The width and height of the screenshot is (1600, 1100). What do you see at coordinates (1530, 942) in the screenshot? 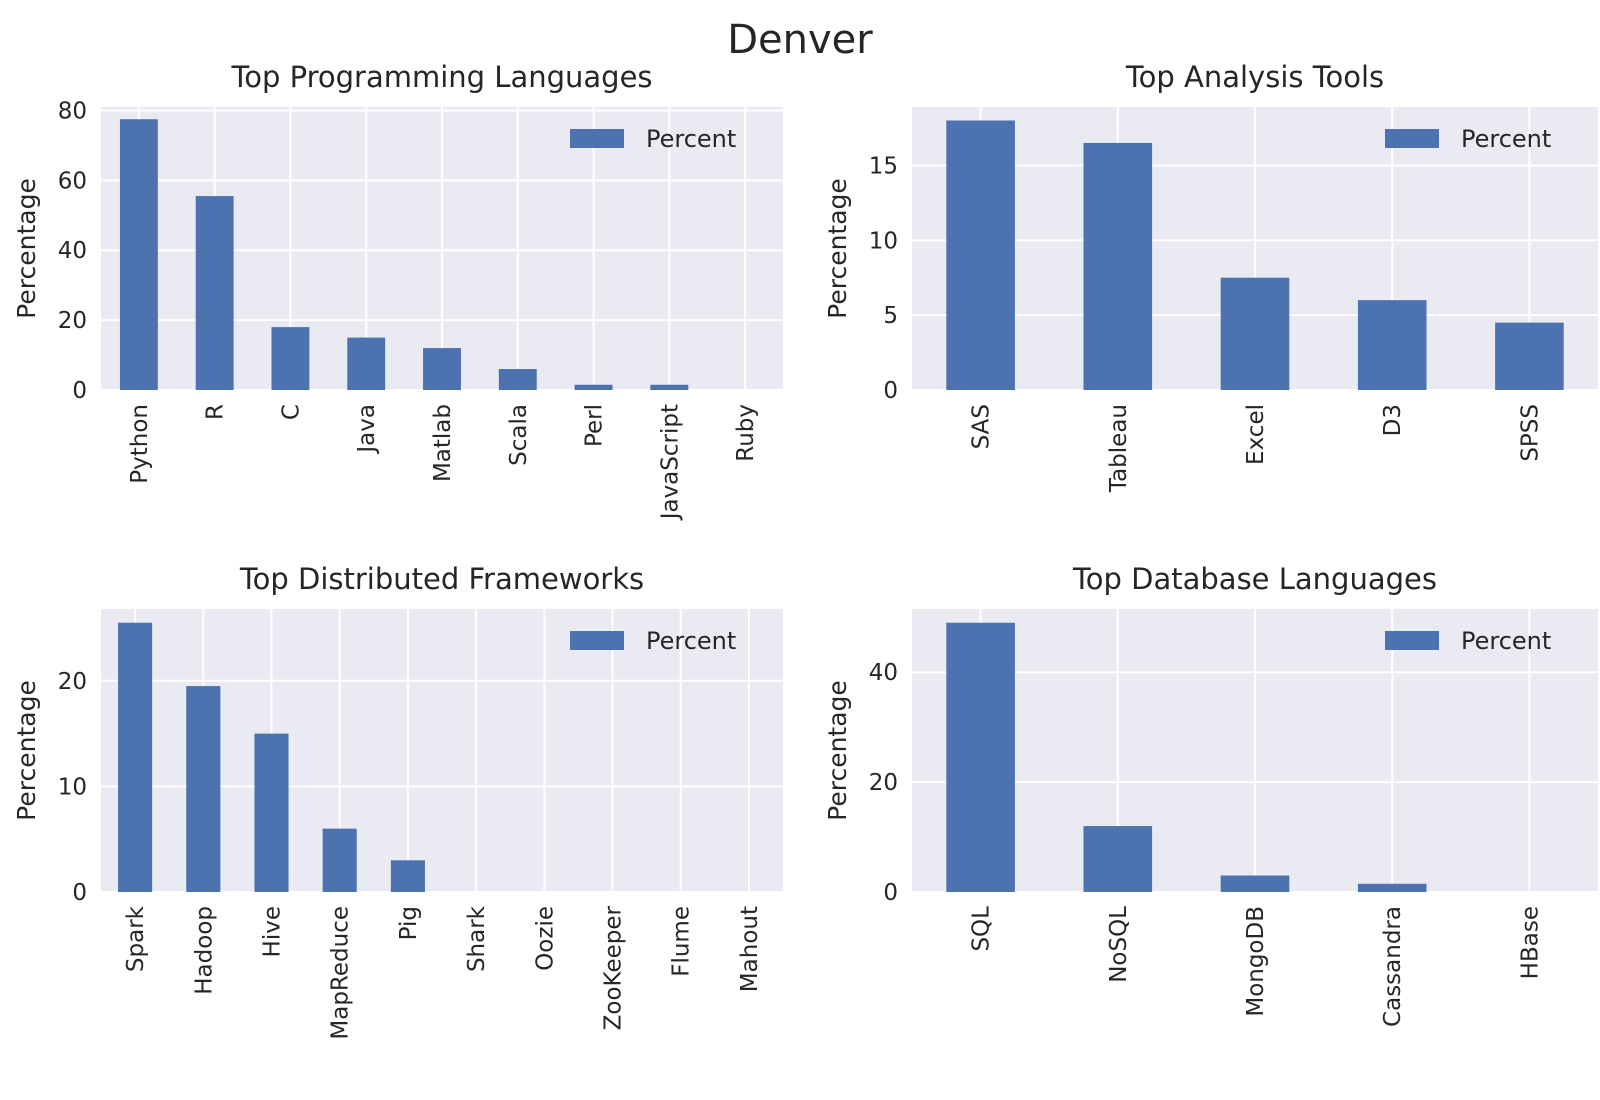
I see `x-tick-label: HBase` at bounding box center [1530, 942].